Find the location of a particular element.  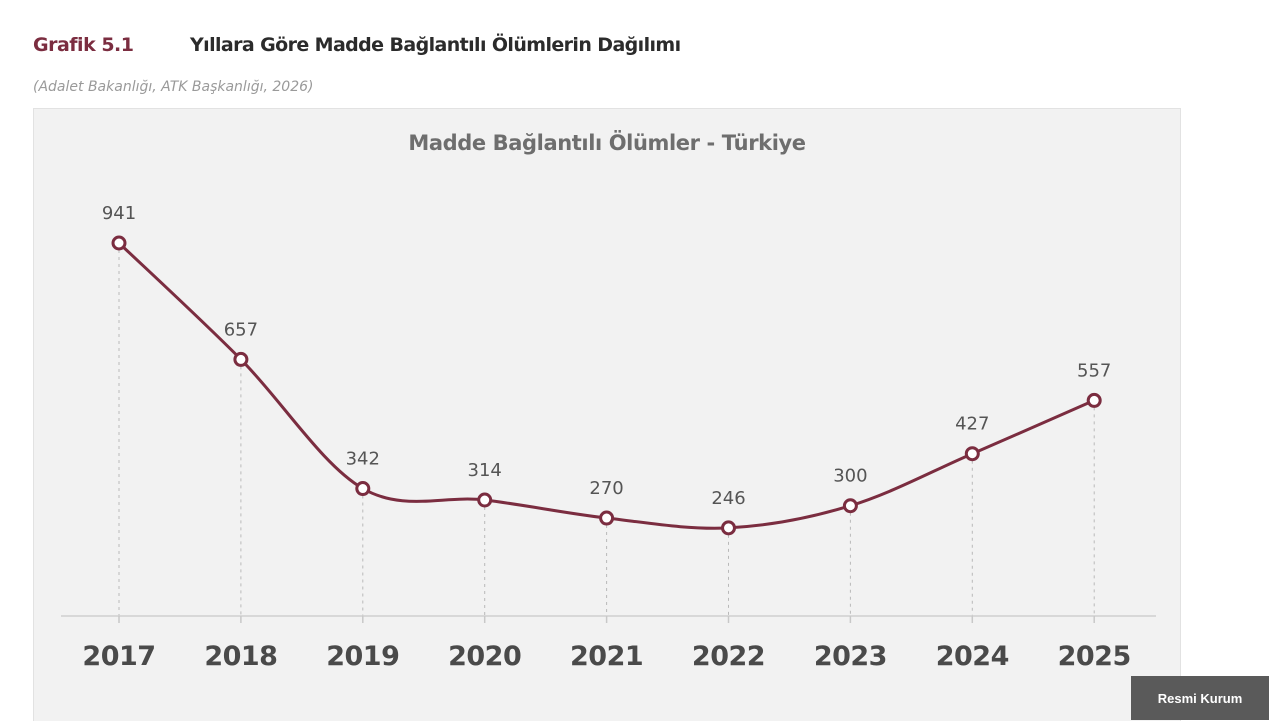

x-tick-label: 2020 is located at coordinates (484, 656).